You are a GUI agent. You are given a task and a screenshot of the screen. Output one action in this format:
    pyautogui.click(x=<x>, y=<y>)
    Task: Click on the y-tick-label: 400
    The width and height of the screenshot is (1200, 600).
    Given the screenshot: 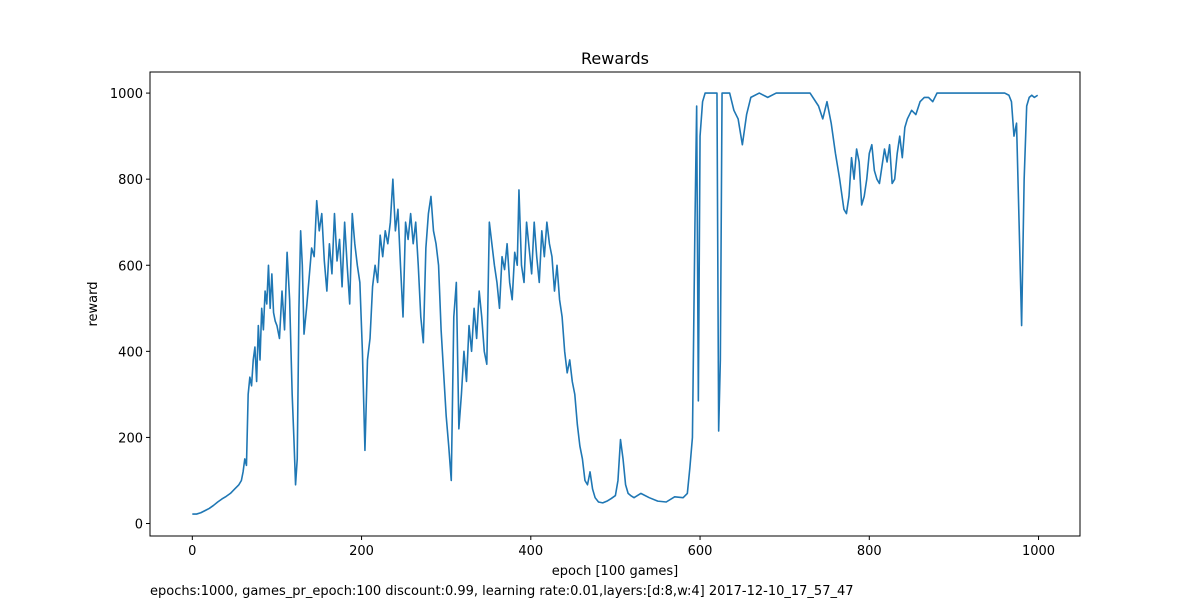 What is the action you would take?
    pyautogui.click(x=130, y=352)
    